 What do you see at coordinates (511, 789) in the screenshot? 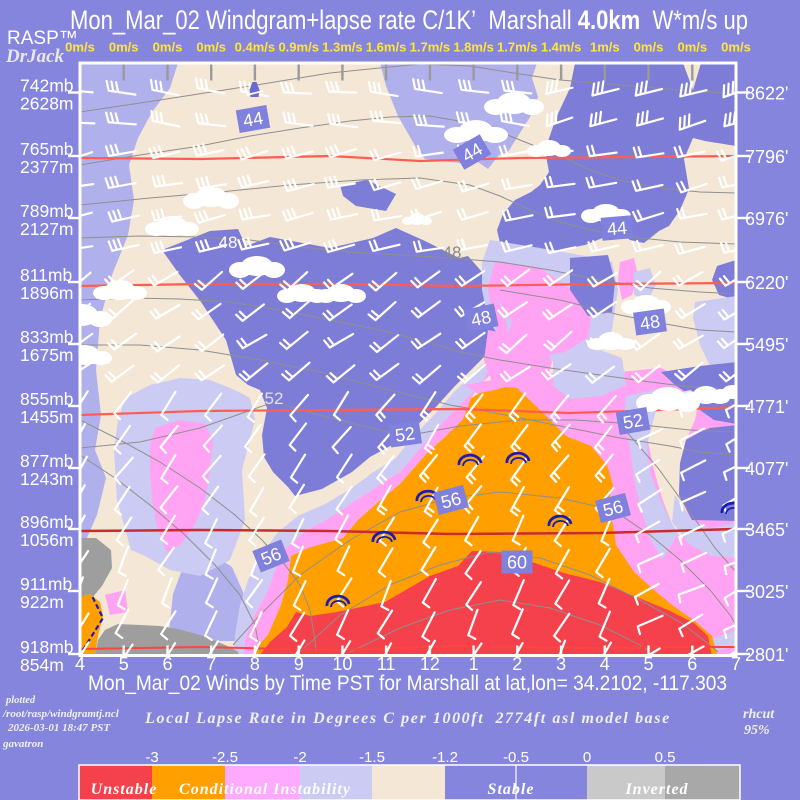
I see `svg-text: Stable` at bounding box center [511, 789].